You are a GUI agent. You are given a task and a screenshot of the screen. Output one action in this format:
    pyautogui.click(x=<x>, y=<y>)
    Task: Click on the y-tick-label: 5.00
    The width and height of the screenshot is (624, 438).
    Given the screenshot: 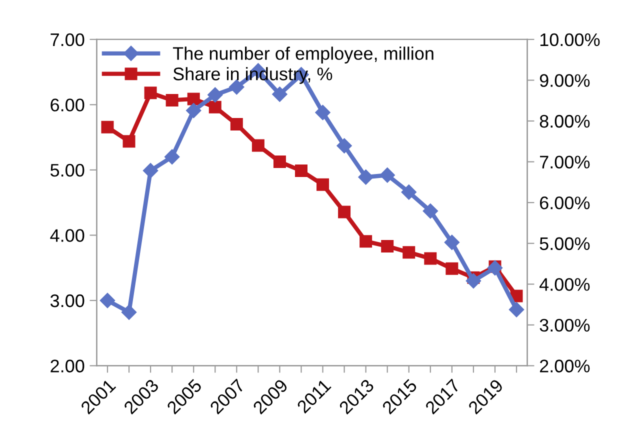 What is the action you would take?
    pyautogui.click(x=67, y=170)
    